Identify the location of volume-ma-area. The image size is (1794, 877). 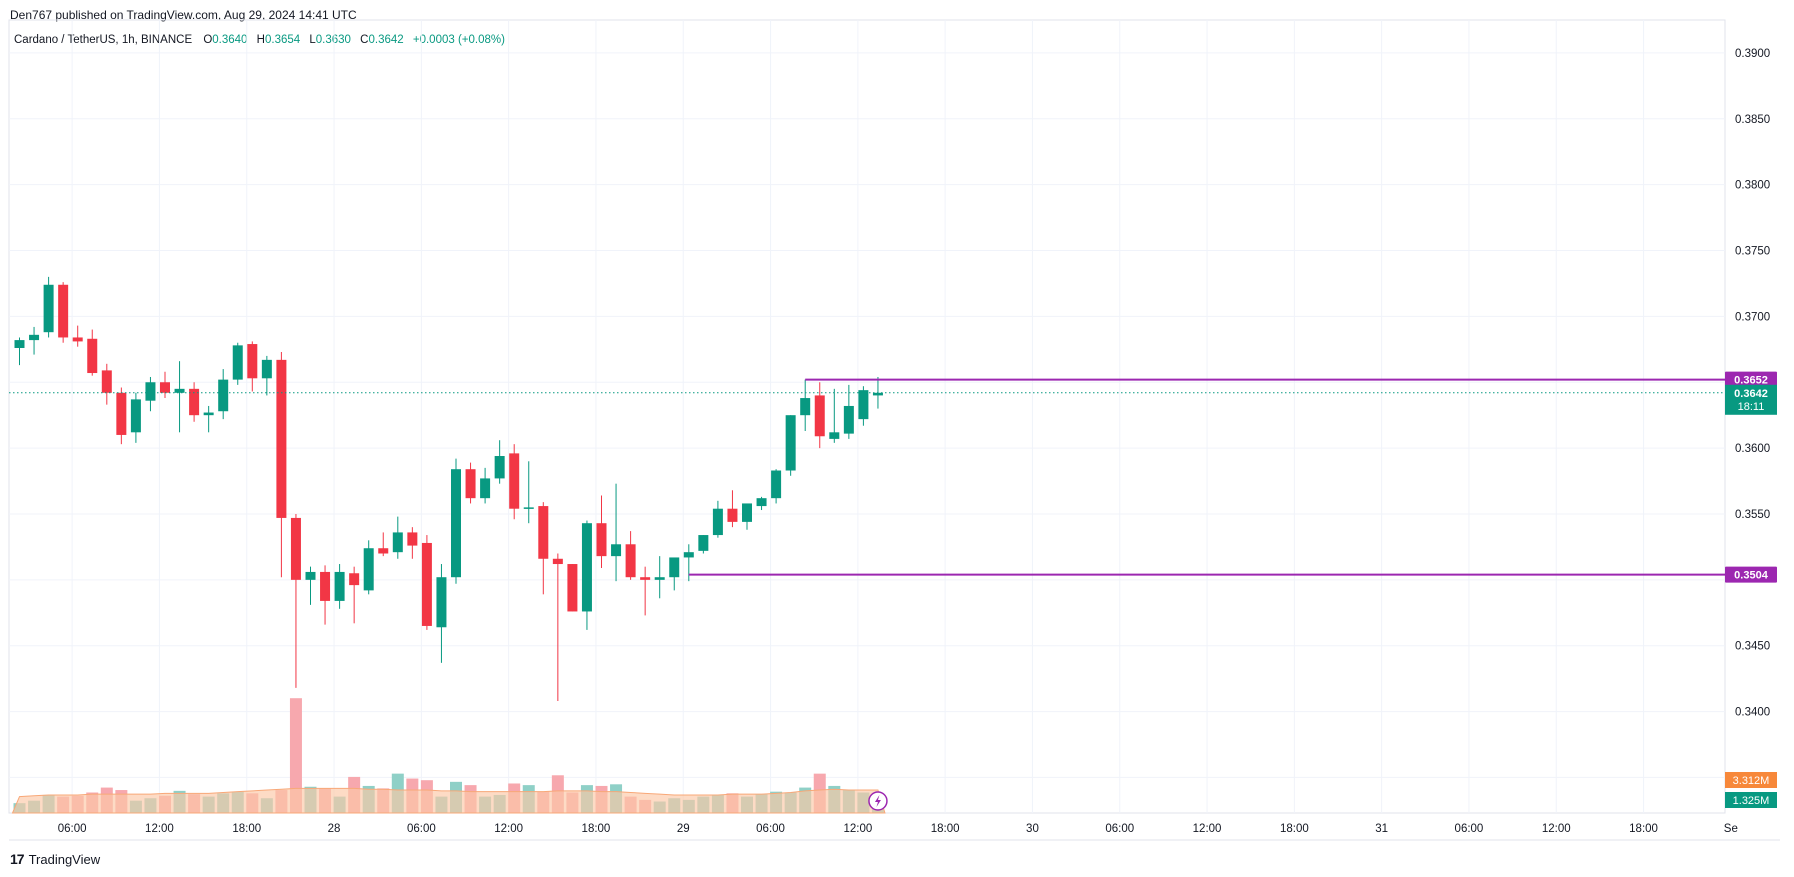
(448, 800).